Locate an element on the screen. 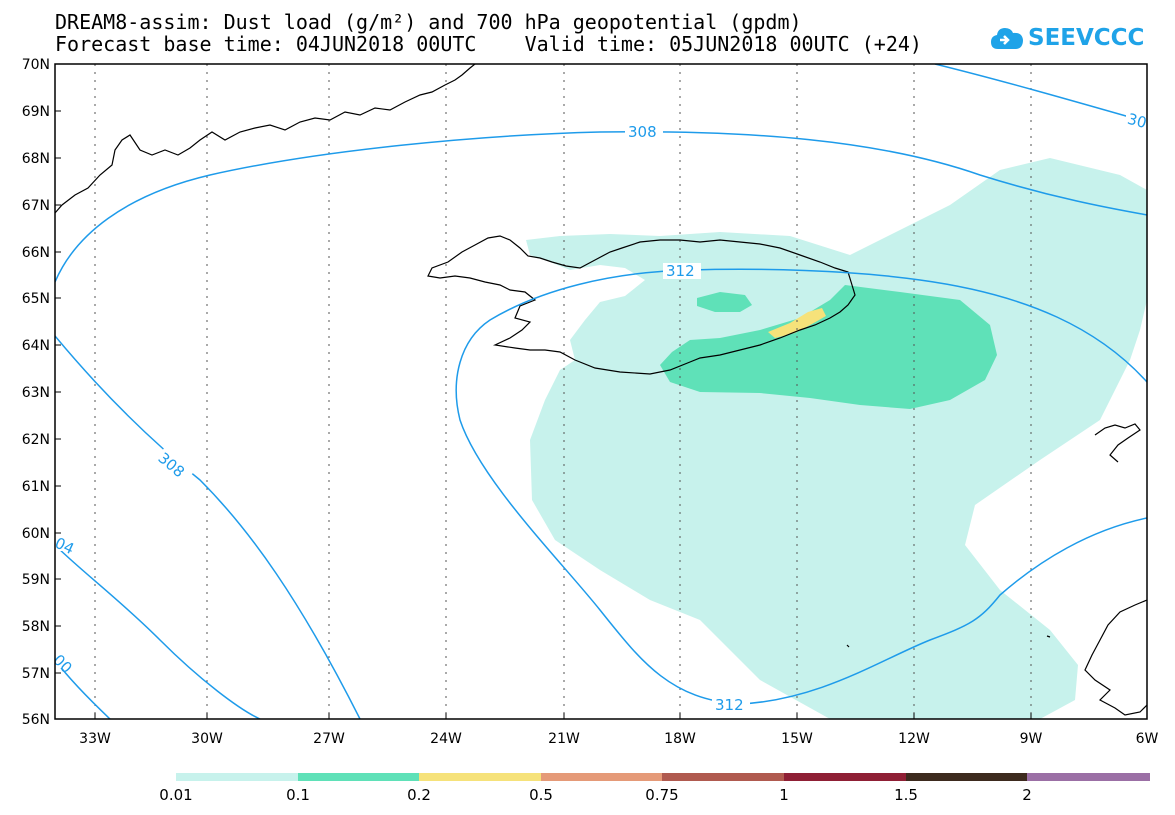 This screenshot has height=815, width=1175. lon-label: 9W is located at coordinates (1031, 739).